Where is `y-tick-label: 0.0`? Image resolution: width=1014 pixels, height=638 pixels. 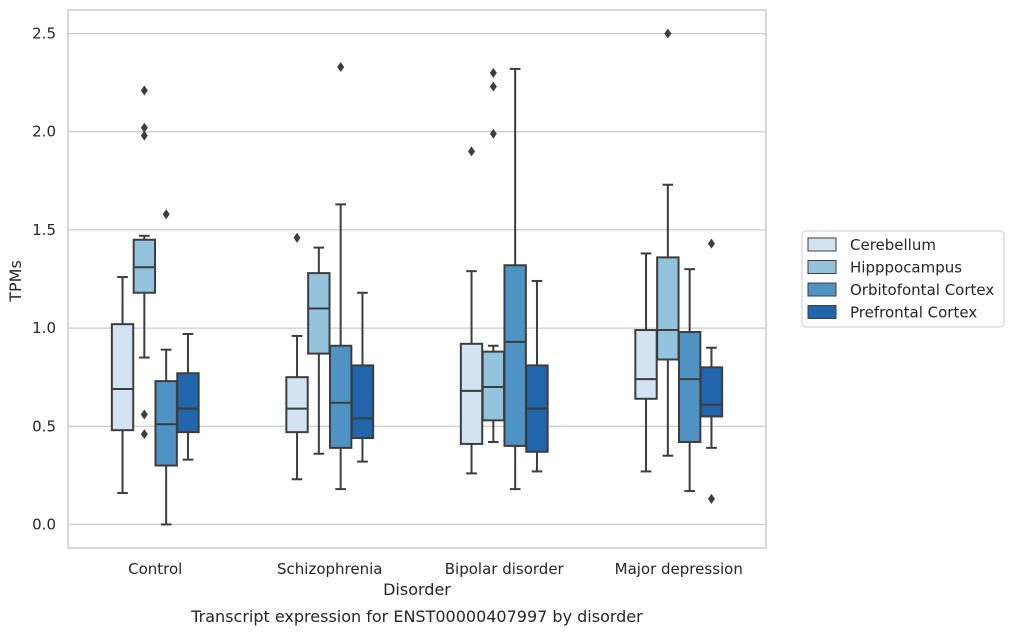
y-tick-label: 0.0 is located at coordinates (44, 524).